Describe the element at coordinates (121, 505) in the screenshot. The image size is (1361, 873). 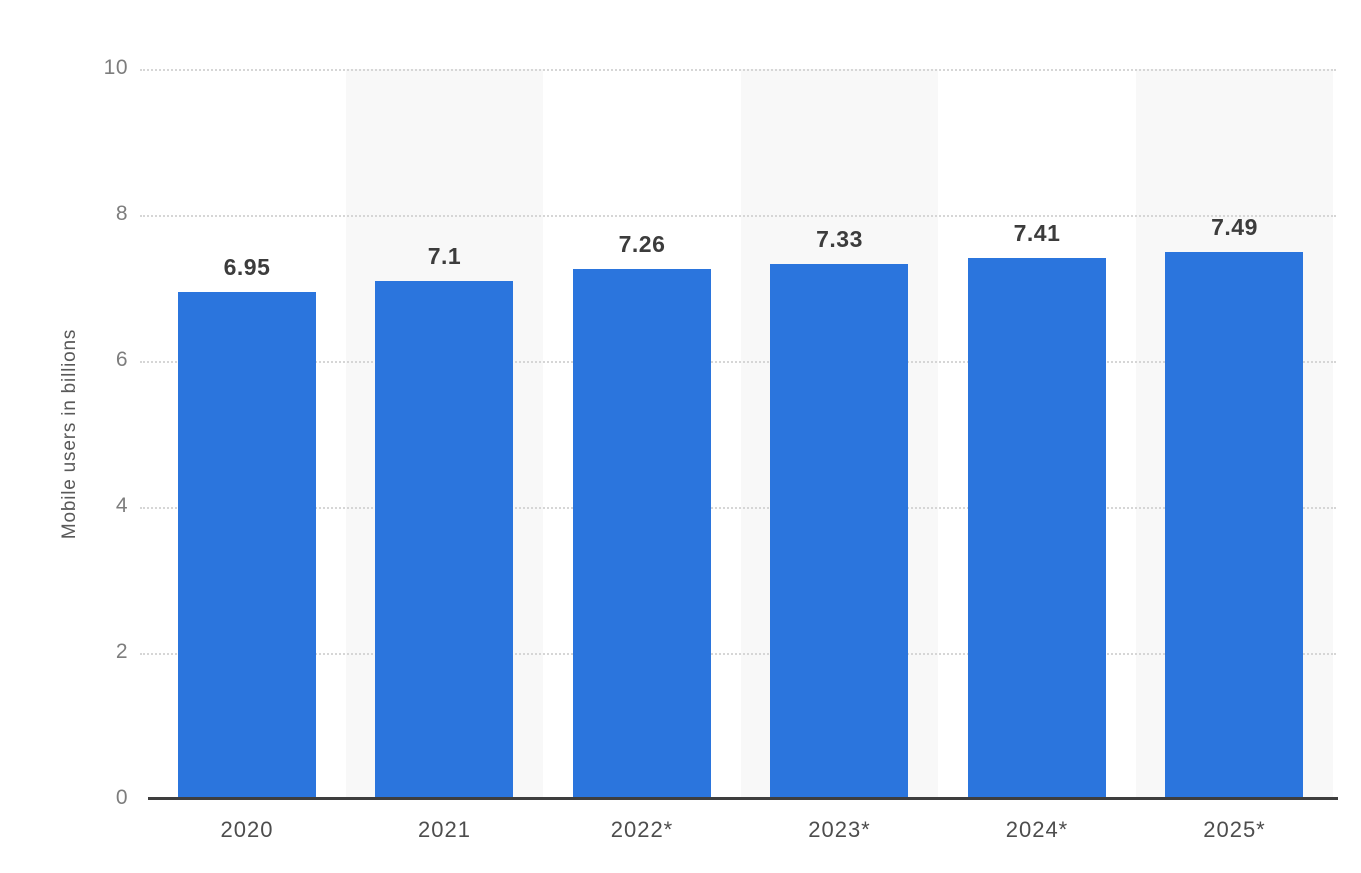
I see `y-tick-label-4: 4` at that location.